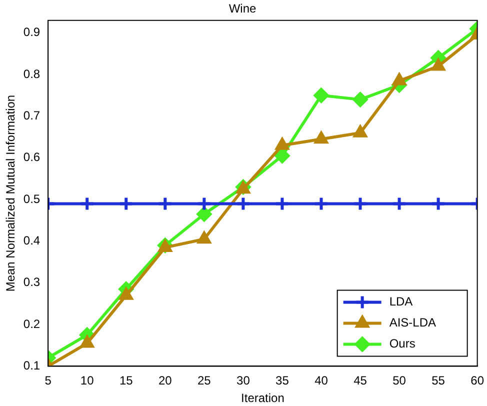 This screenshot has width=487, height=406. What do you see at coordinates (31, 241) in the screenshot?
I see `y-tick-label: 0.4` at bounding box center [31, 241].